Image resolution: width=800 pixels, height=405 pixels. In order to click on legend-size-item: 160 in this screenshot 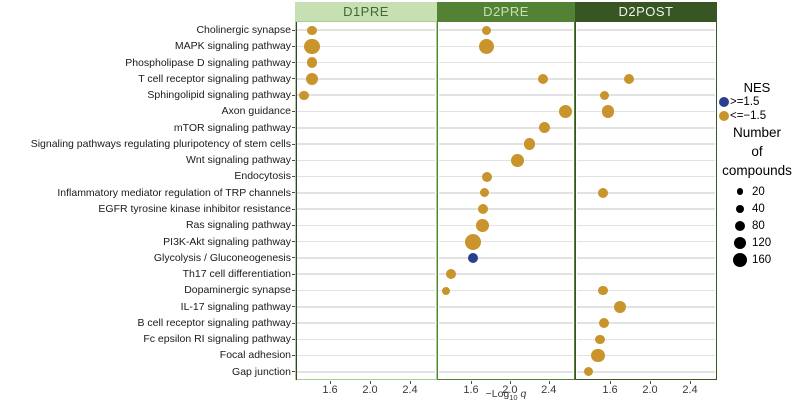, I will do `click(757, 259)`.